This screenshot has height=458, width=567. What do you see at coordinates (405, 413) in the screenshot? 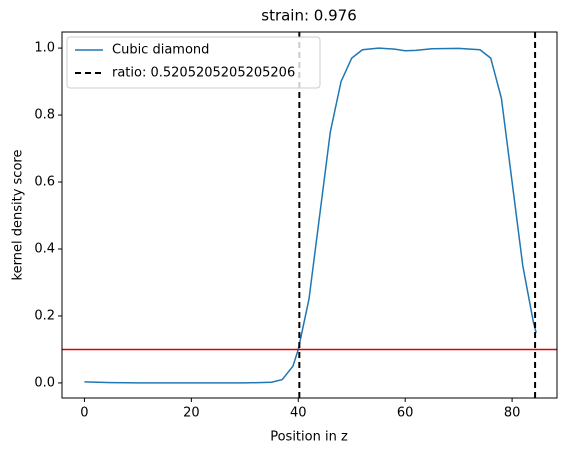
I see `x-tick-label: 60` at bounding box center [405, 413].